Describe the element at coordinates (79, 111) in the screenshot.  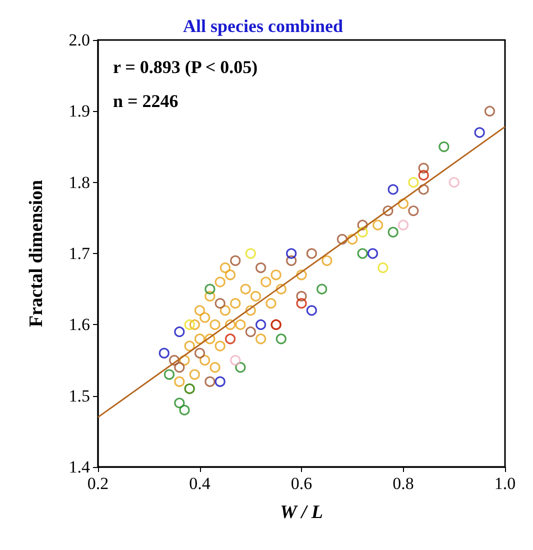
I see `y-tick-label: 1.9` at that location.